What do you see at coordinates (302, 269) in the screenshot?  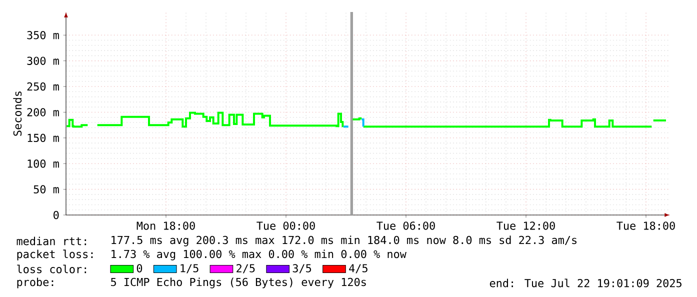 I see `legend-label: 3/5` at bounding box center [302, 269].